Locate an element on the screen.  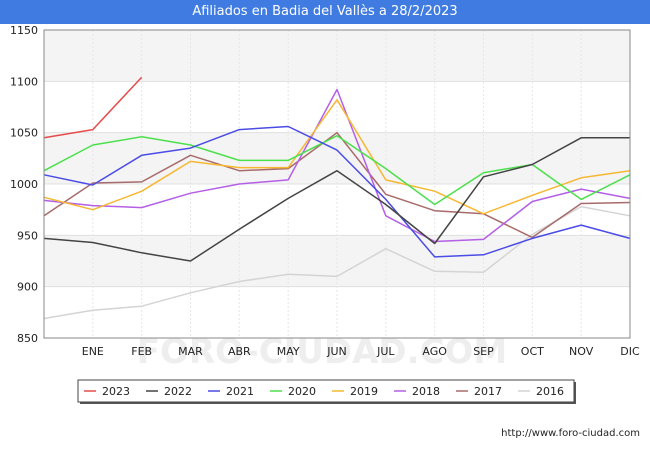
legend: 2023 2022 2021 2020 2019 2018 2017 2016 is located at coordinates (326, 391).